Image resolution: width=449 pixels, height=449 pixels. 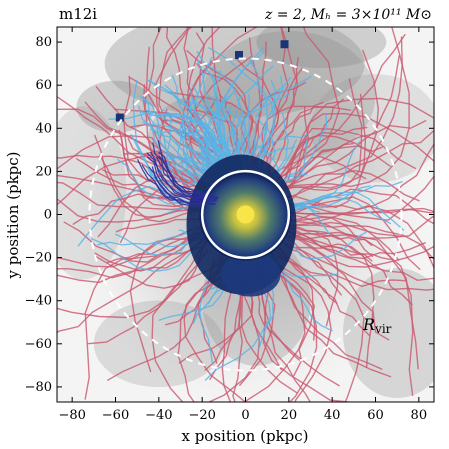 What do you see at coordinates (38, 301) in the screenshot?
I see `y-tick-label: −40` at bounding box center [38, 301].